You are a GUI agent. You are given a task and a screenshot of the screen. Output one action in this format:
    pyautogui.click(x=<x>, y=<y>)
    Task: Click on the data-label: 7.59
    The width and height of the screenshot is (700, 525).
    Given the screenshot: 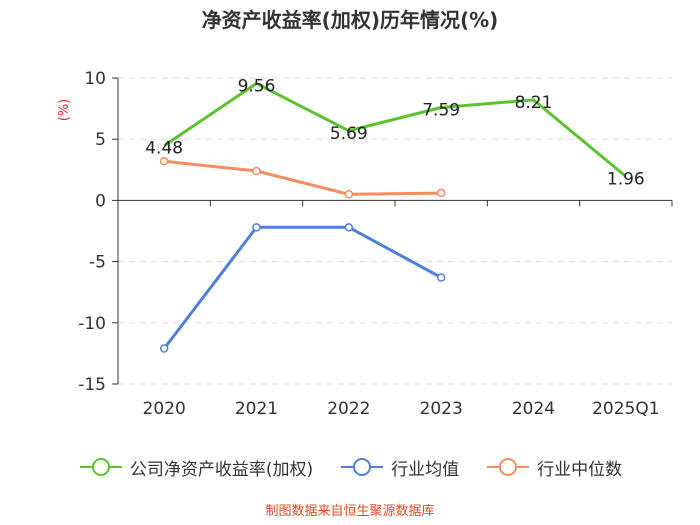 What is the action you would take?
    pyautogui.click(x=441, y=110)
    